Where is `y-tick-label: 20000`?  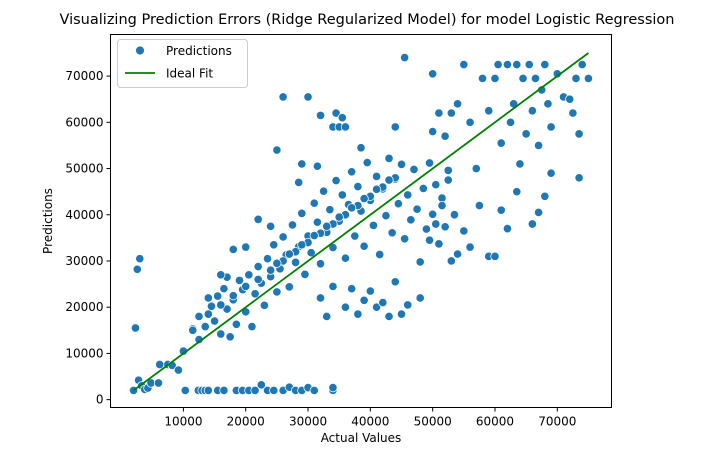
y-tick-label: 20000 is located at coordinates (84, 307).